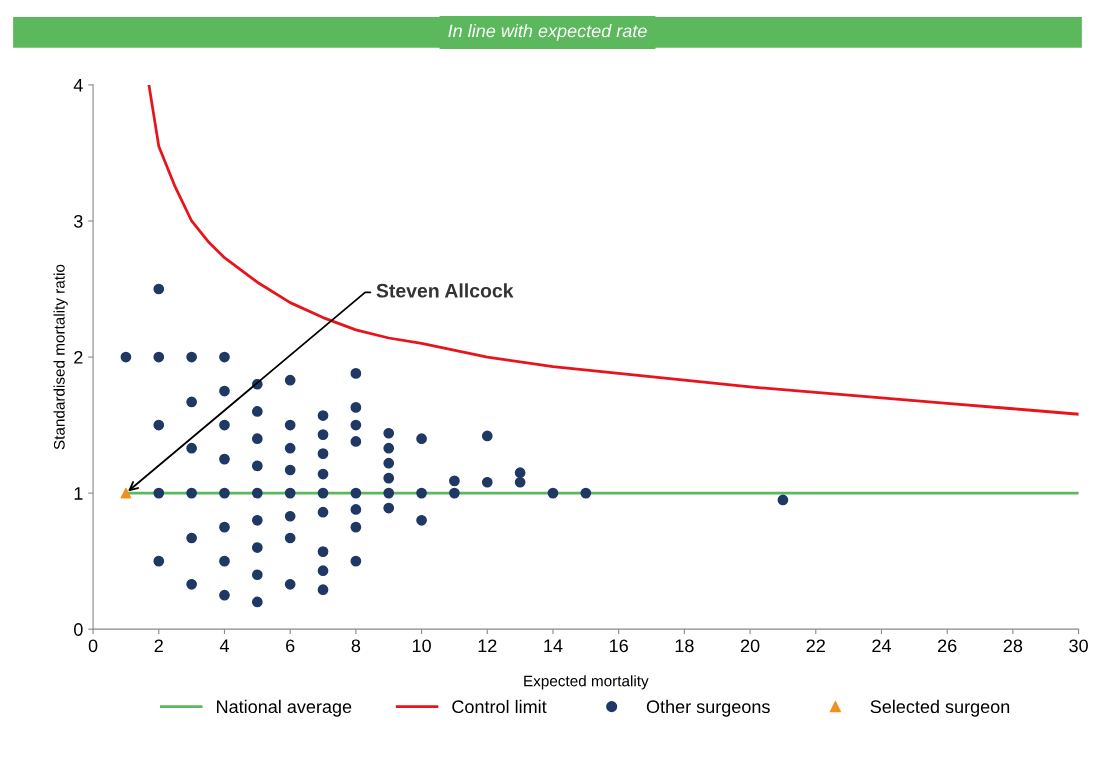 This screenshot has height=772, width=1095. I want to click on x-tick-label: 30, so click(1078, 646).